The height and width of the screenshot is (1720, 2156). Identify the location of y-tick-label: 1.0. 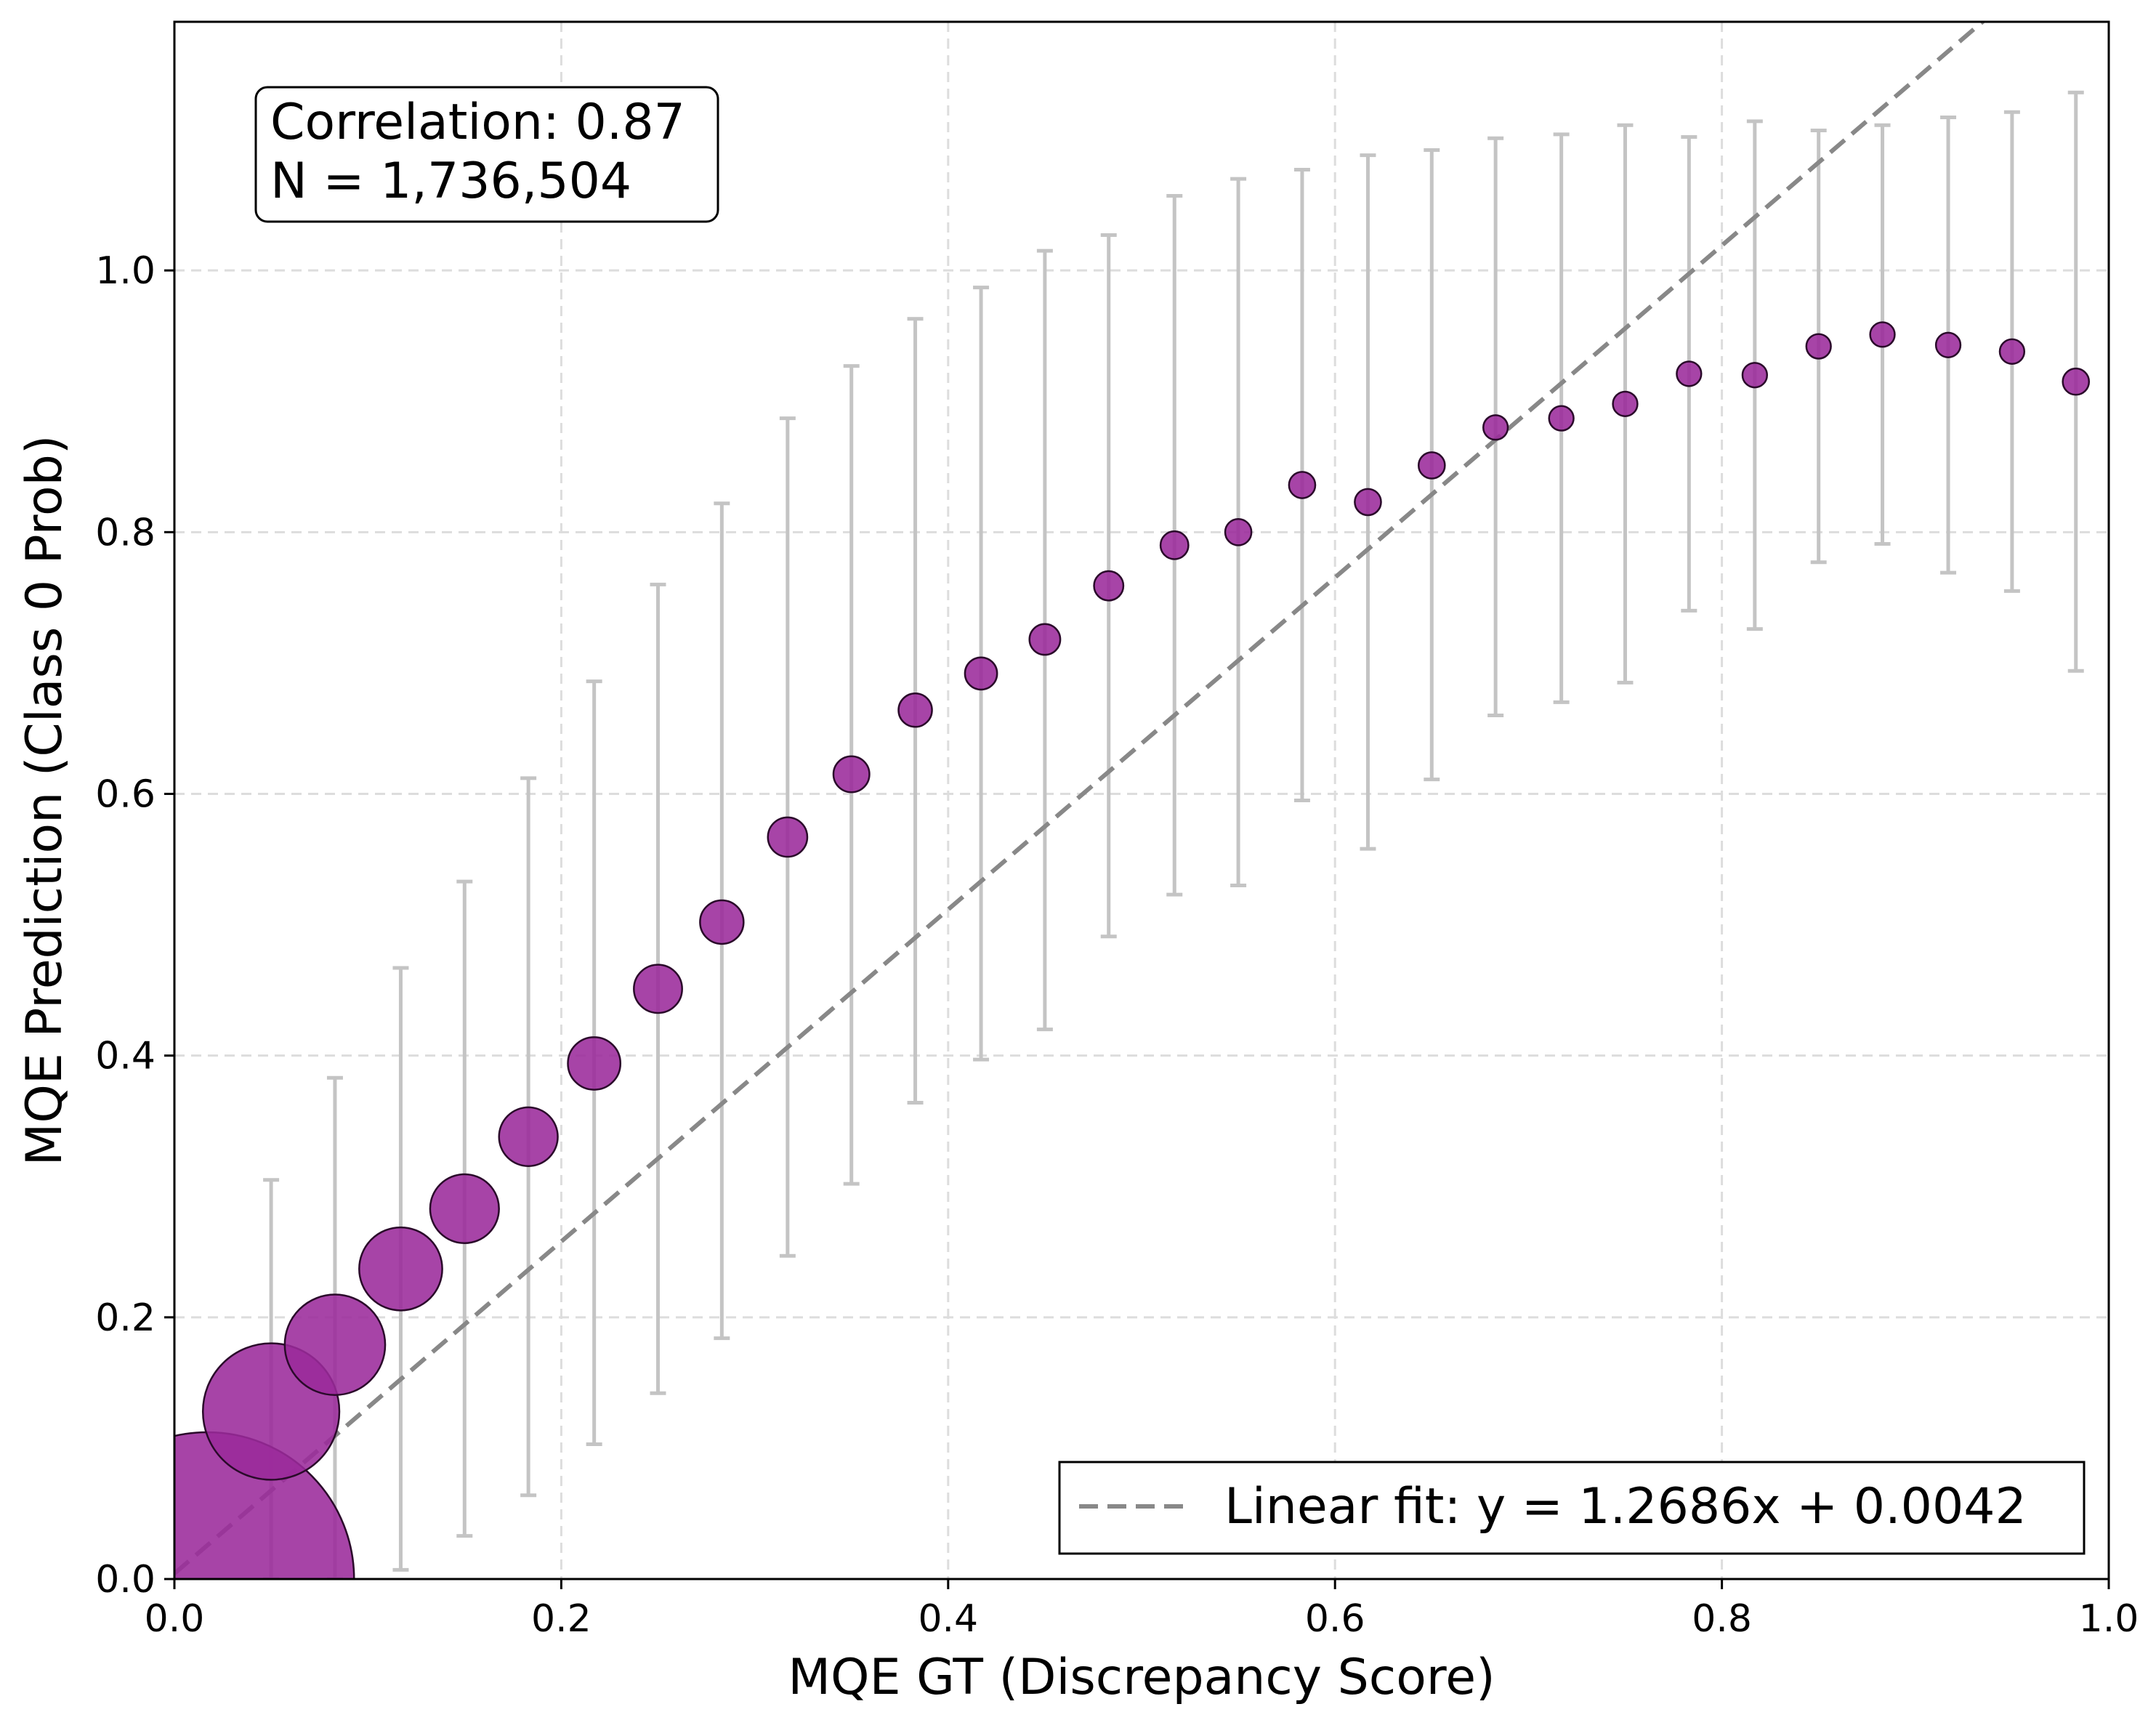
(125, 271).